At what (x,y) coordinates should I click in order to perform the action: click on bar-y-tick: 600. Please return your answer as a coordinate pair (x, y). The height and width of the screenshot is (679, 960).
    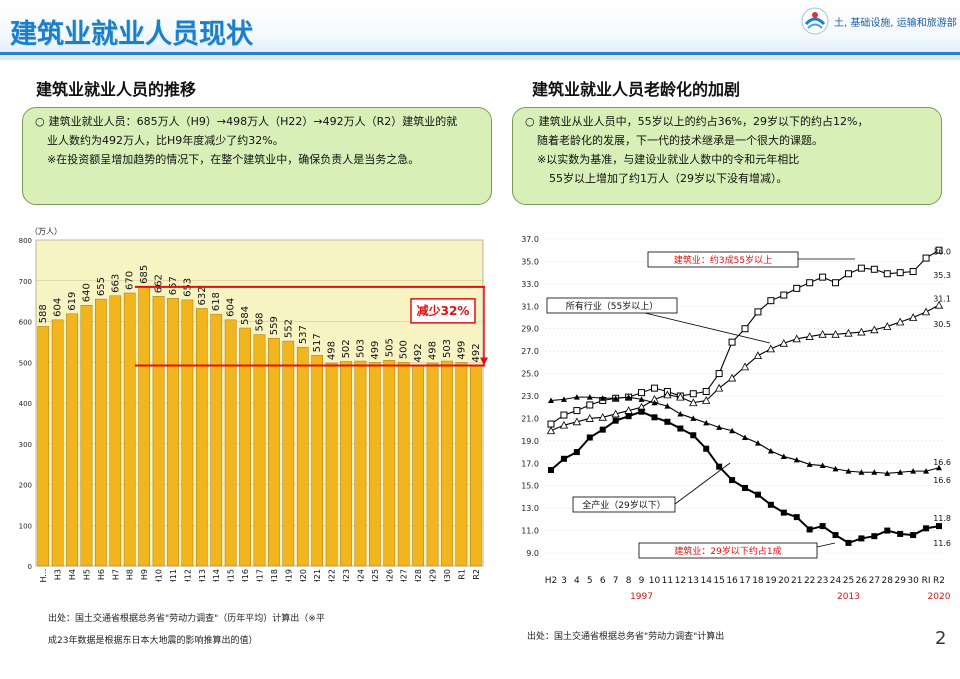
    Looking at the image, I should click on (25, 323).